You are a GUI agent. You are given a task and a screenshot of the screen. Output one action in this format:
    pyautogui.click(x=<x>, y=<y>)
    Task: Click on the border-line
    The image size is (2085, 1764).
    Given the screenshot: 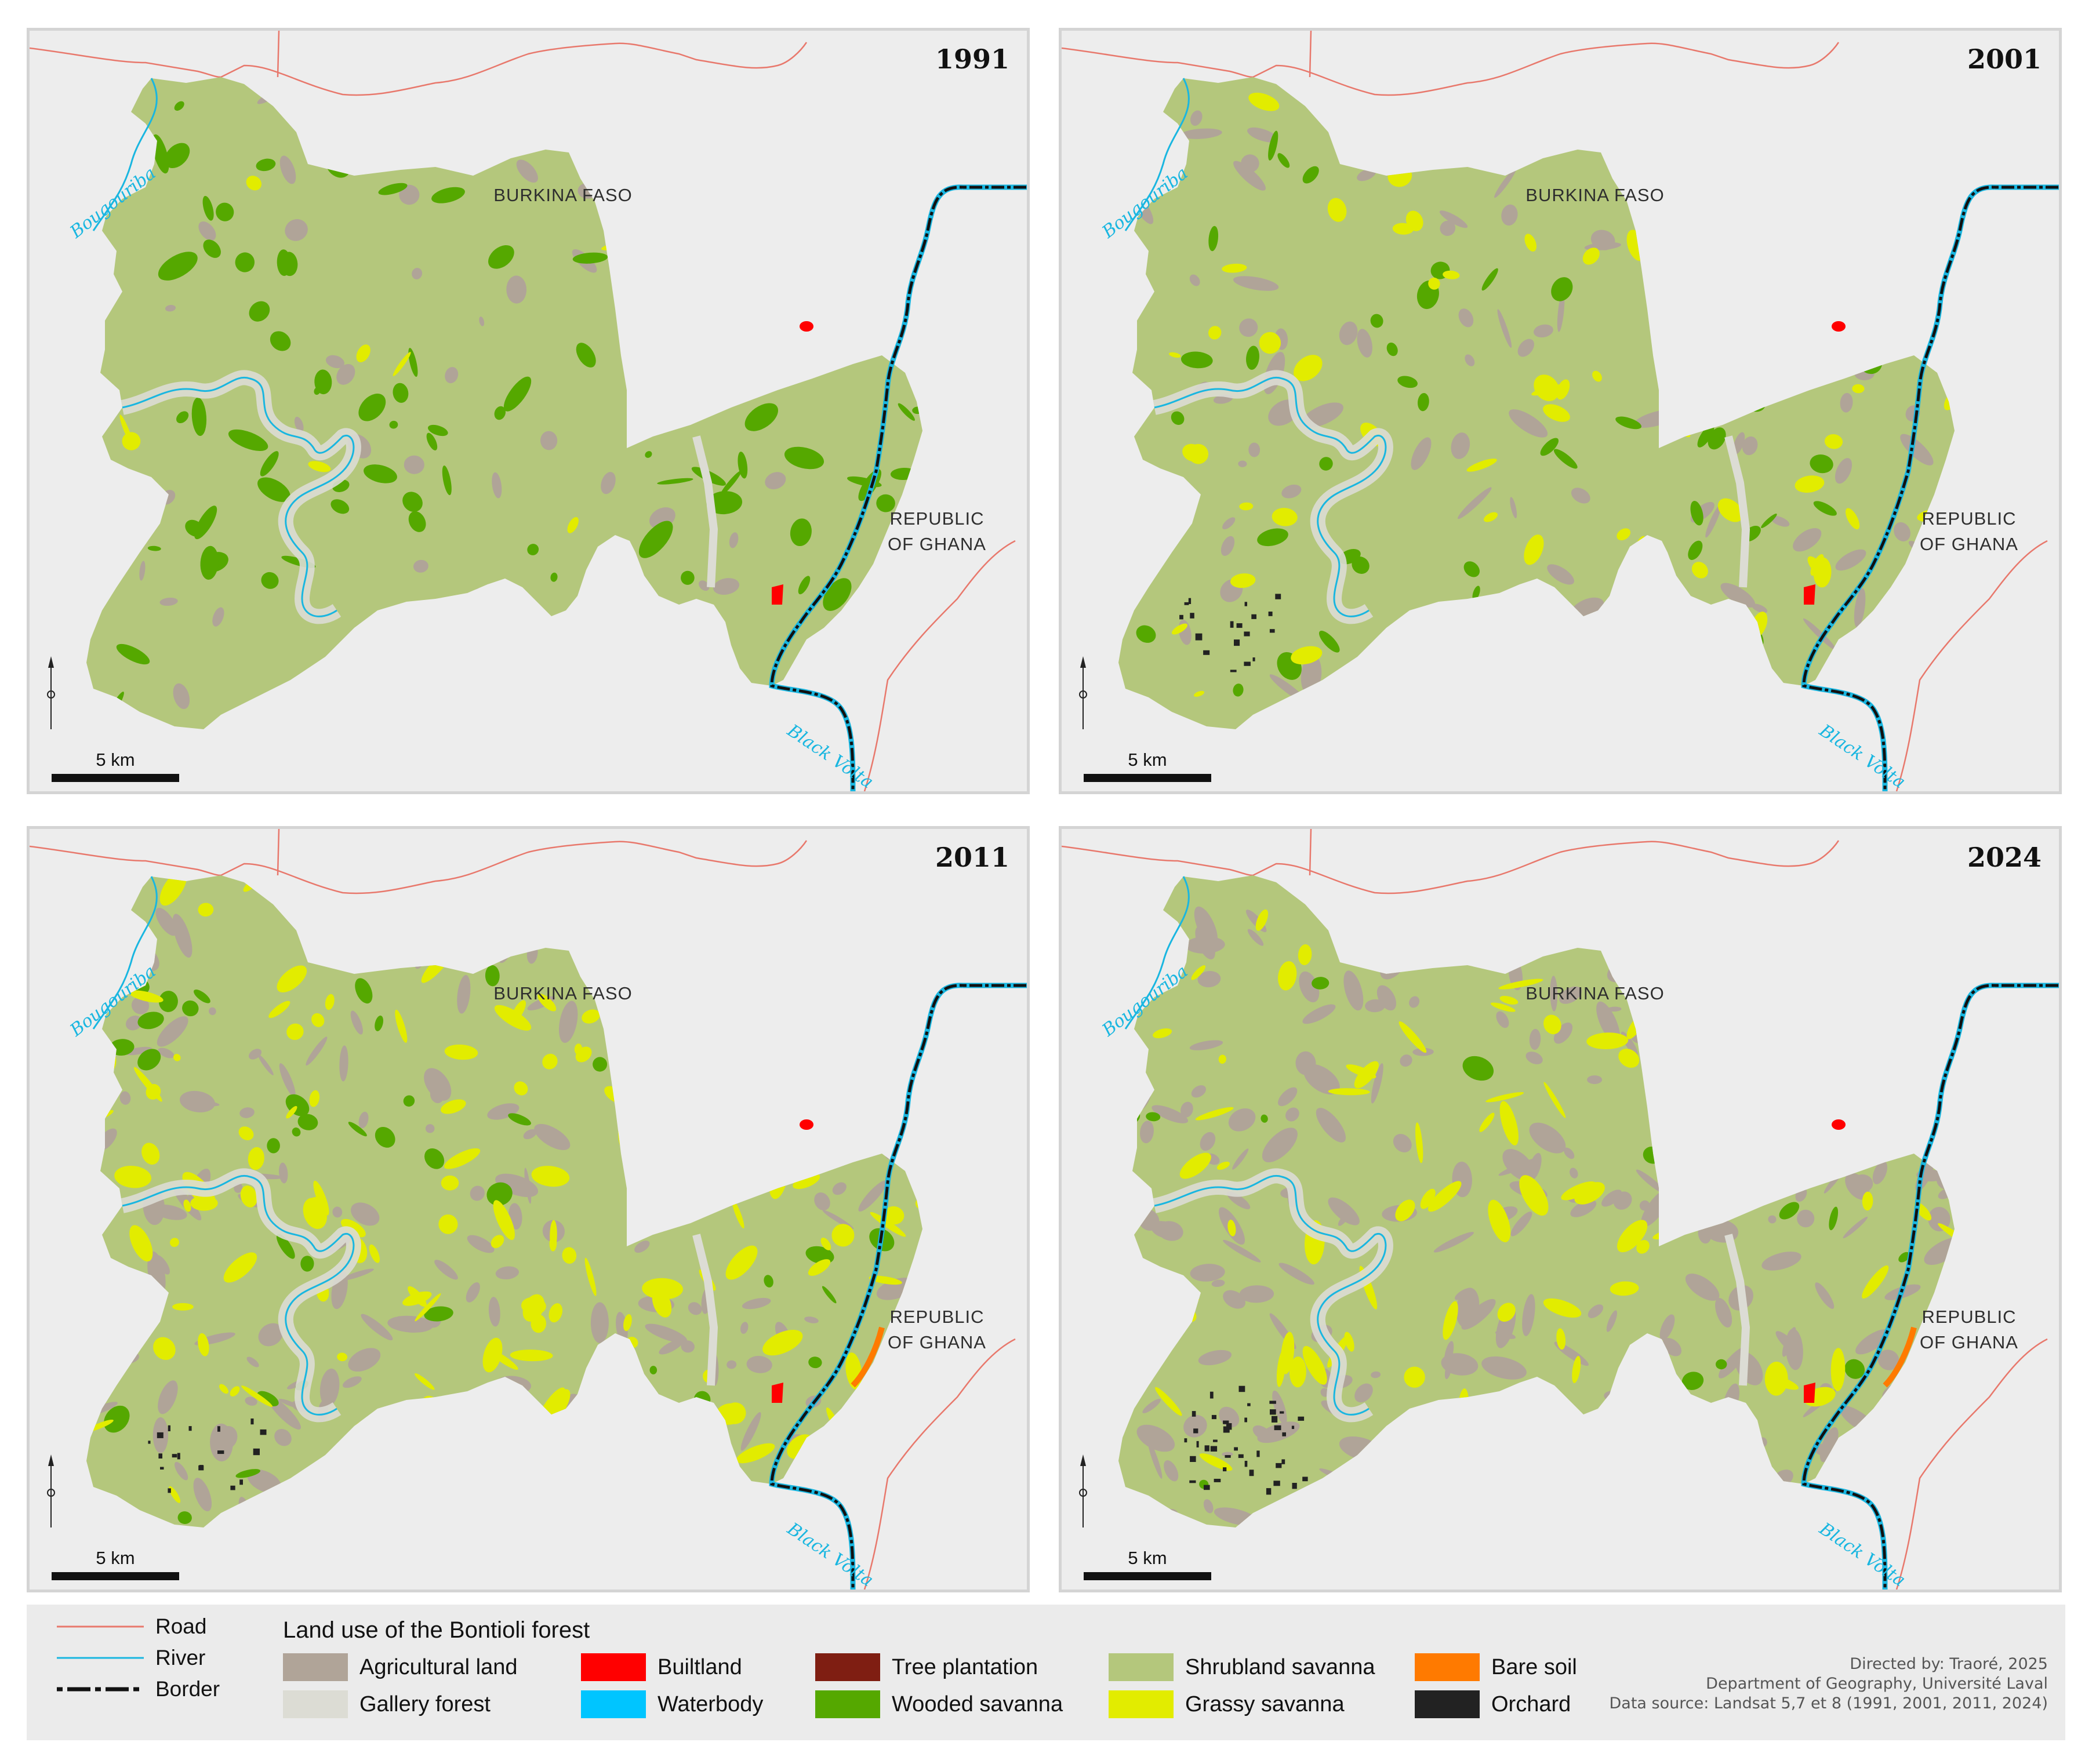 What is the action you would take?
    pyautogui.click(x=867, y=1287)
    